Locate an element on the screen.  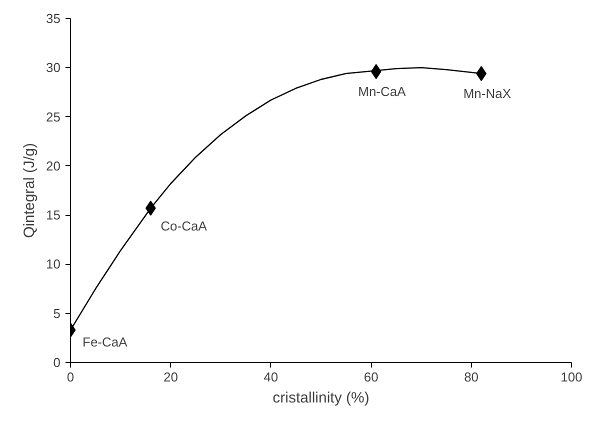
y-tick-label: 10 is located at coordinates (53, 264).